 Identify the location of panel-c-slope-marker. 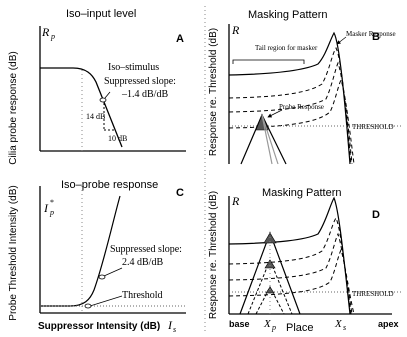
(102, 277).